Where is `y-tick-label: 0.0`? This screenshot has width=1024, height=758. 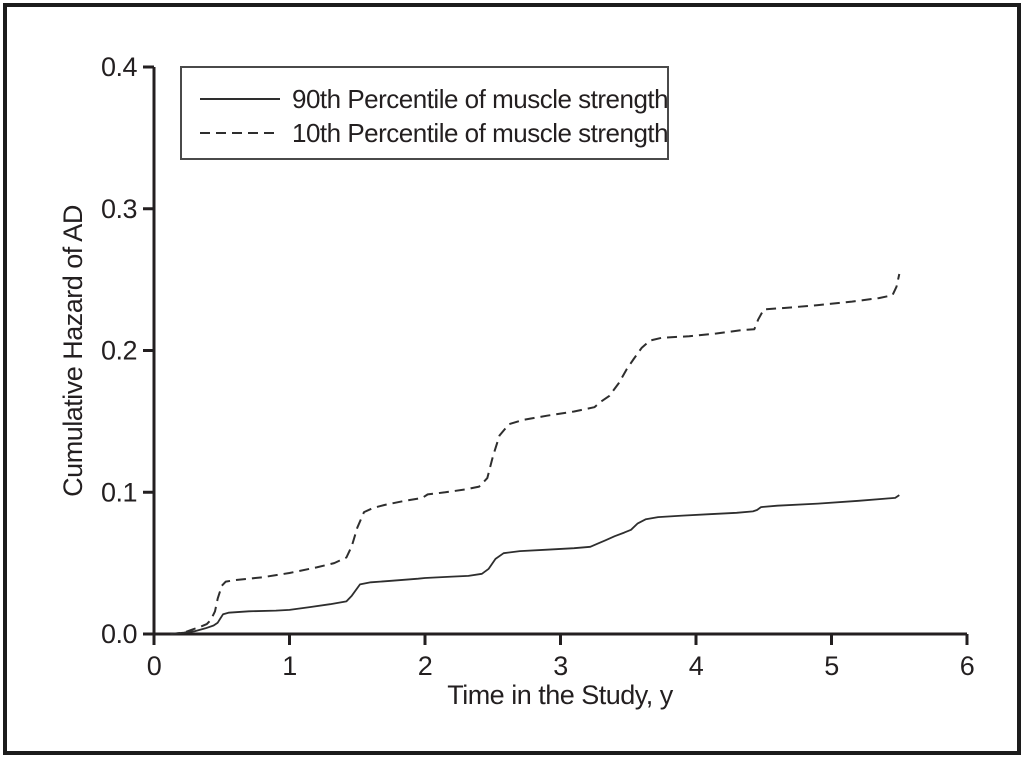 y-tick-label: 0.0 is located at coordinates (119, 634).